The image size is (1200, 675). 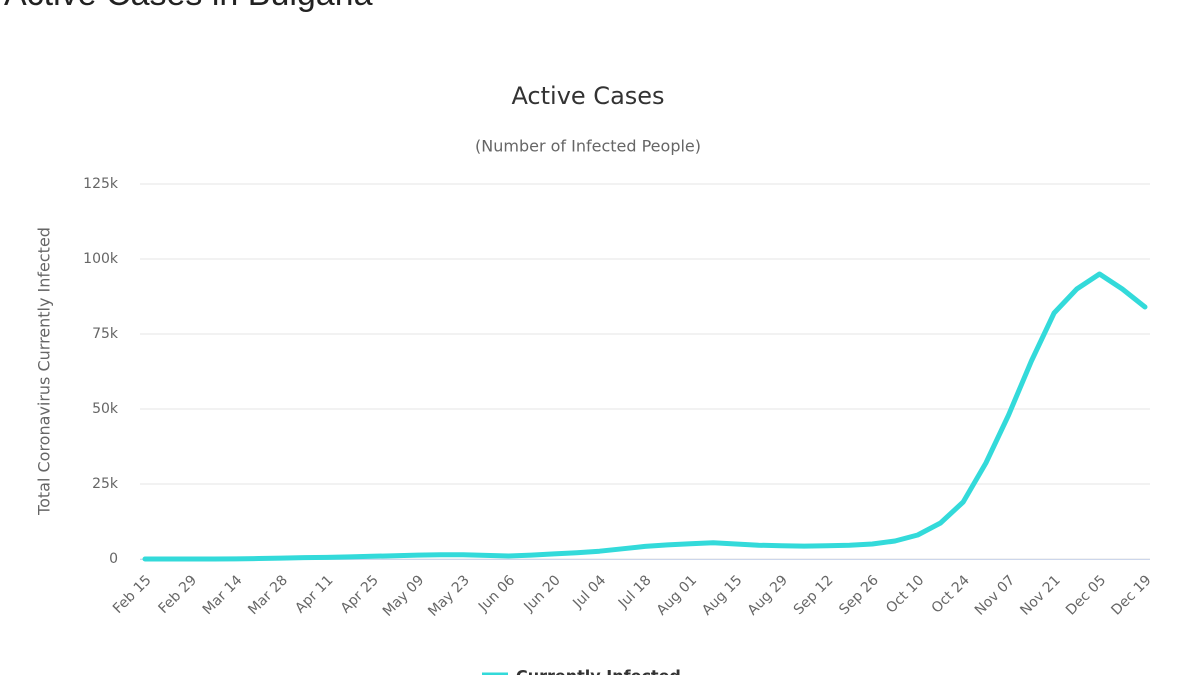 I want to click on y-tick-label: 25k, so click(x=105, y=484).